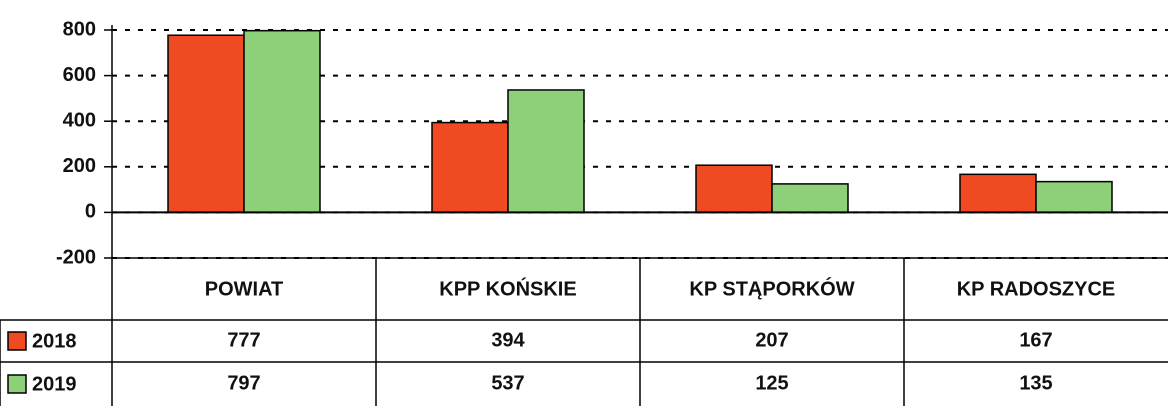 This screenshot has width=1168, height=406. I want to click on table-value: 167, so click(1035, 340).